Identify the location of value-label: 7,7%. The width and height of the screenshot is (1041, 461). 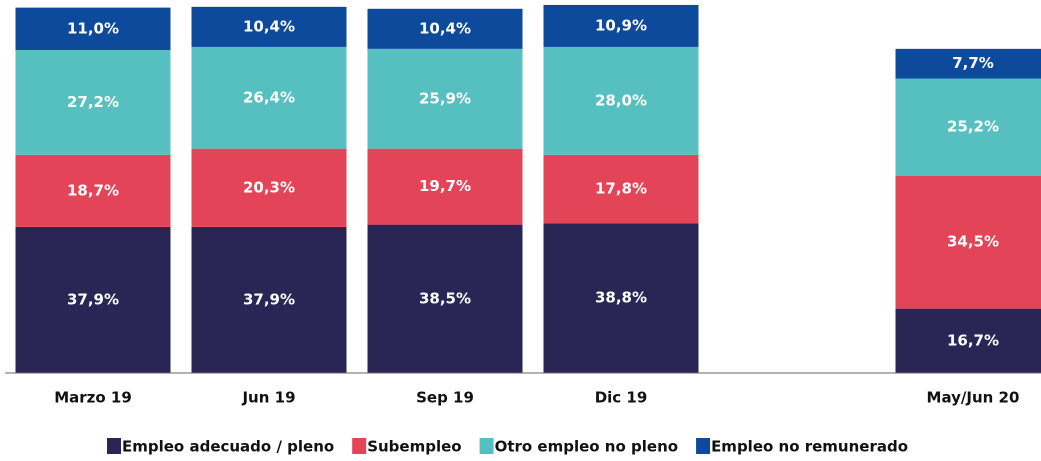
(973, 63).